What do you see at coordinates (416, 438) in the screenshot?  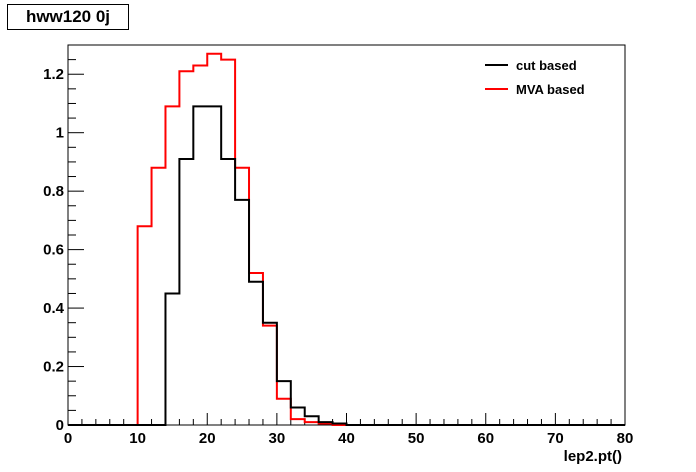 I see `x-tick-label: 50` at bounding box center [416, 438].